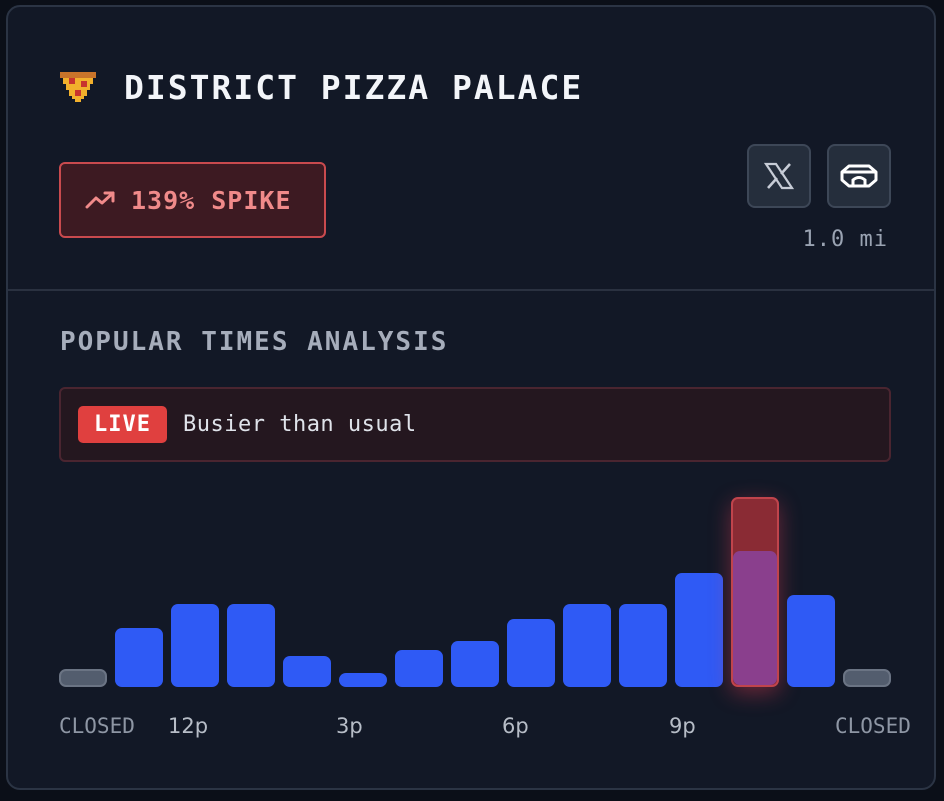  Describe the element at coordinates (122, 424) in the screenshot. I see `live-badge: LIVE` at that location.